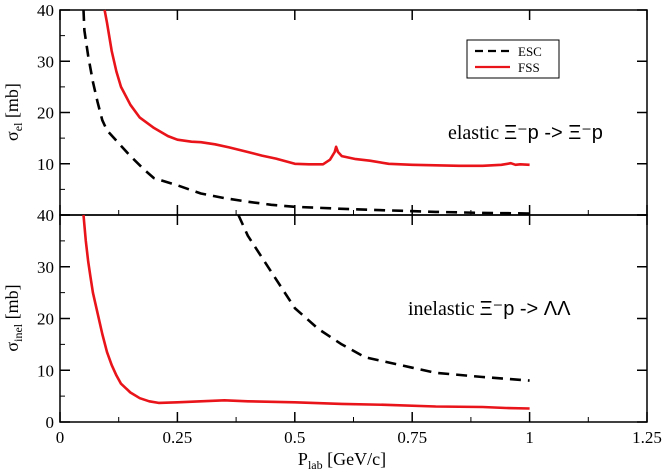 The image size is (664, 473). I want to click on xtick-label: 1, so click(529, 437).